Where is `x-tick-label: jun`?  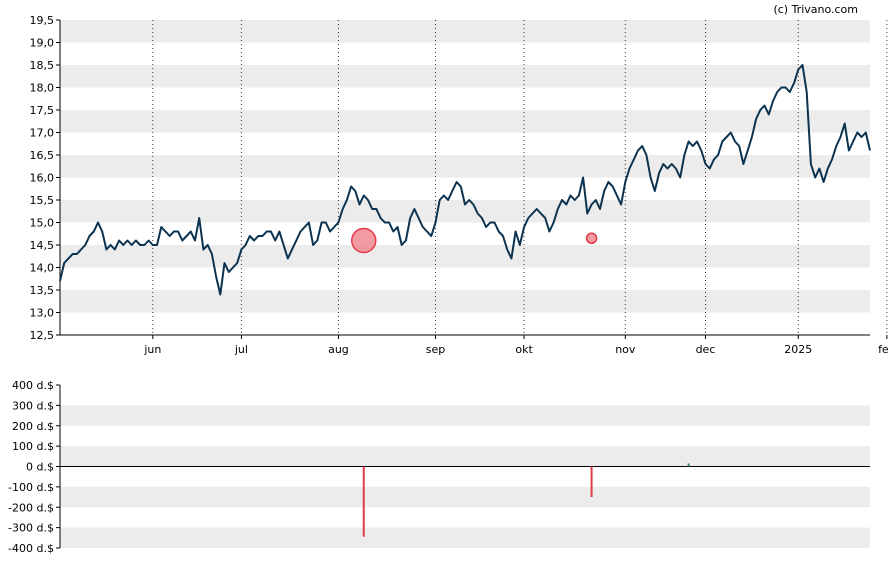
x-tick-label: jun is located at coordinates (152, 349).